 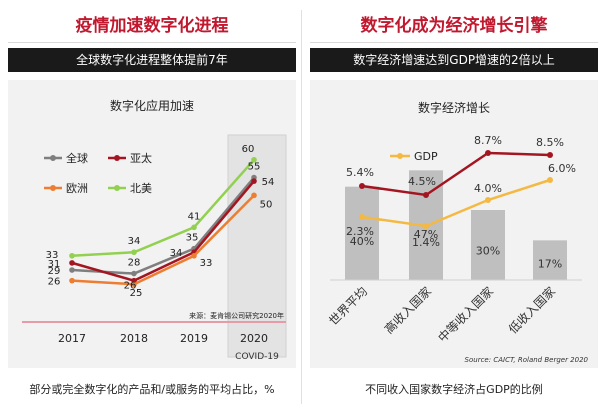 What do you see at coordinates (454, 389) in the screenshot?
I see `right-panel-footer: 不同收入国家数字经济占GDP的比例` at bounding box center [454, 389].